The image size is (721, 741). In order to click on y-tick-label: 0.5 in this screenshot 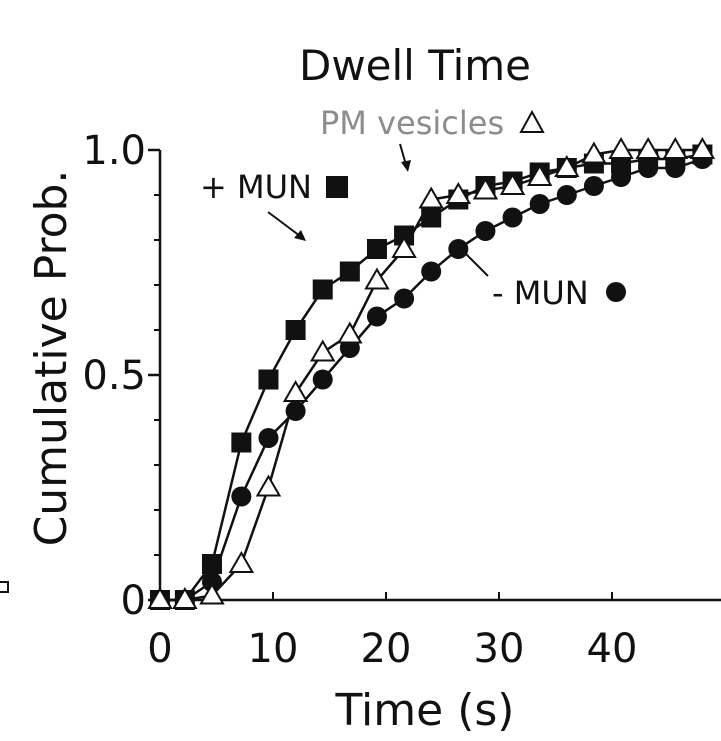, I will do `click(114, 376)`.